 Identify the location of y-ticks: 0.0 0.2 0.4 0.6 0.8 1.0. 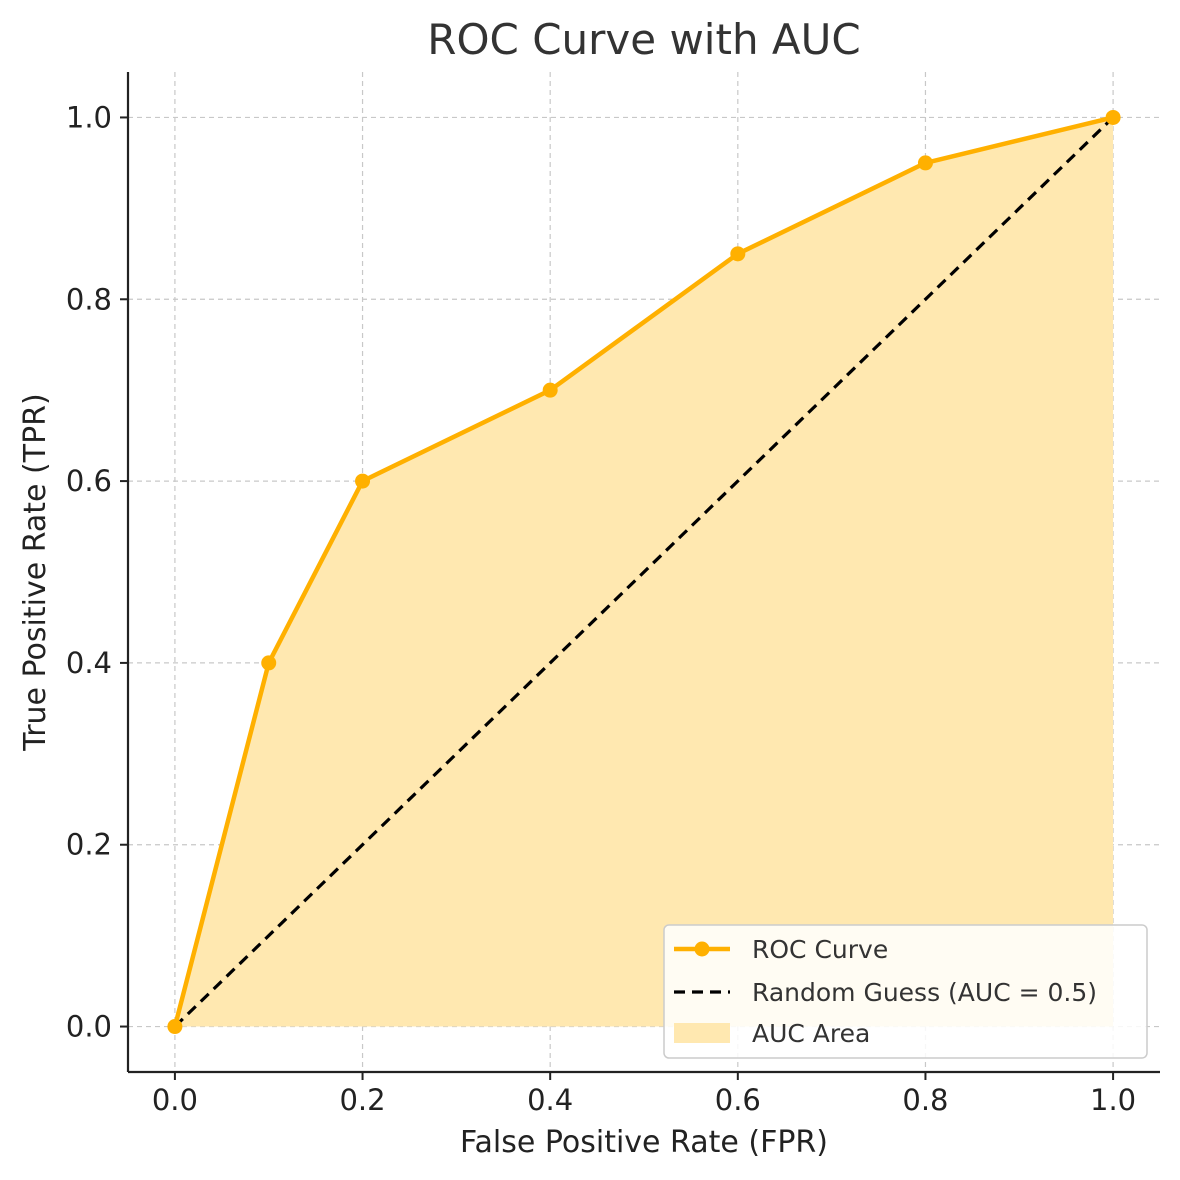
(97, 572).